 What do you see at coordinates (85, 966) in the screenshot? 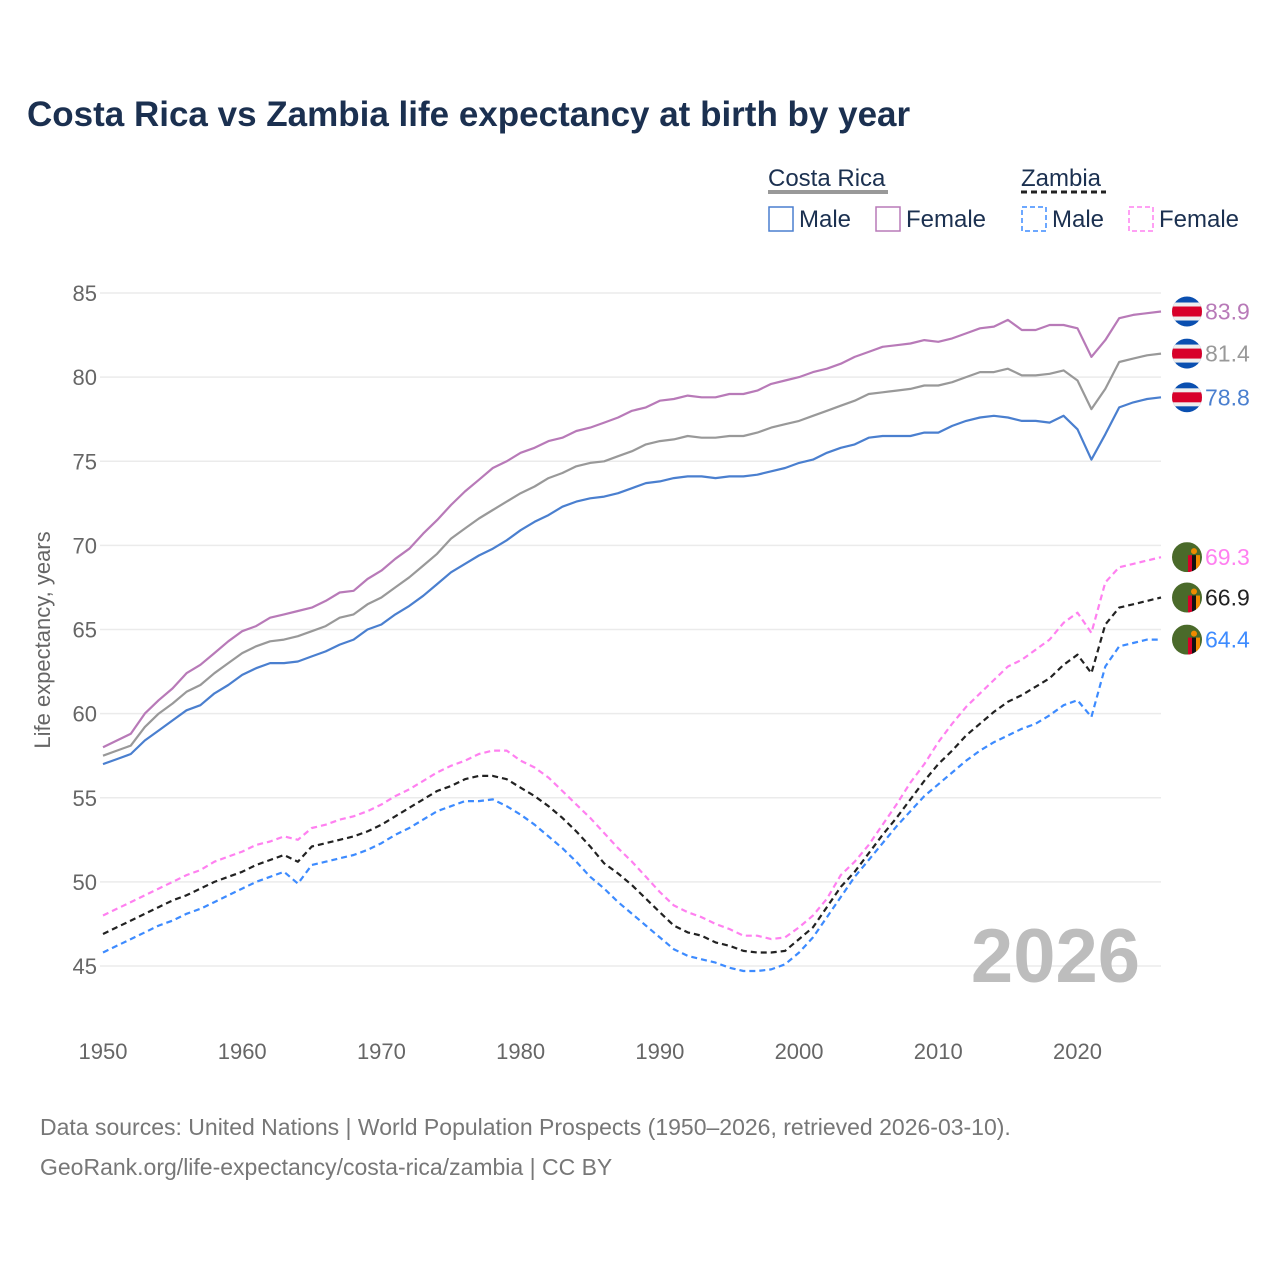
I see `y-tick-label: 45` at bounding box center [85, 966].